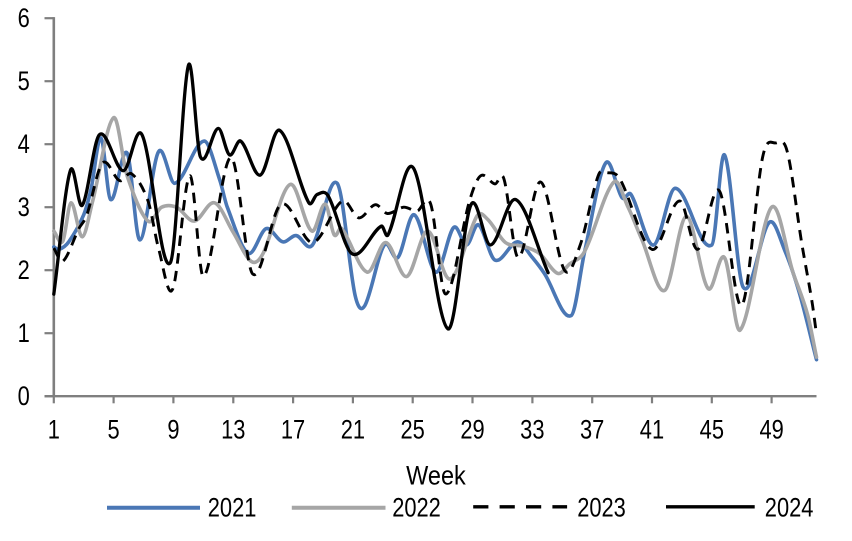 This screenshot has width=852, height=541. What do you see at coordinates (24, 145) in the screenshot?
I see `svg-text: 4` at bounding box center [24, 145].